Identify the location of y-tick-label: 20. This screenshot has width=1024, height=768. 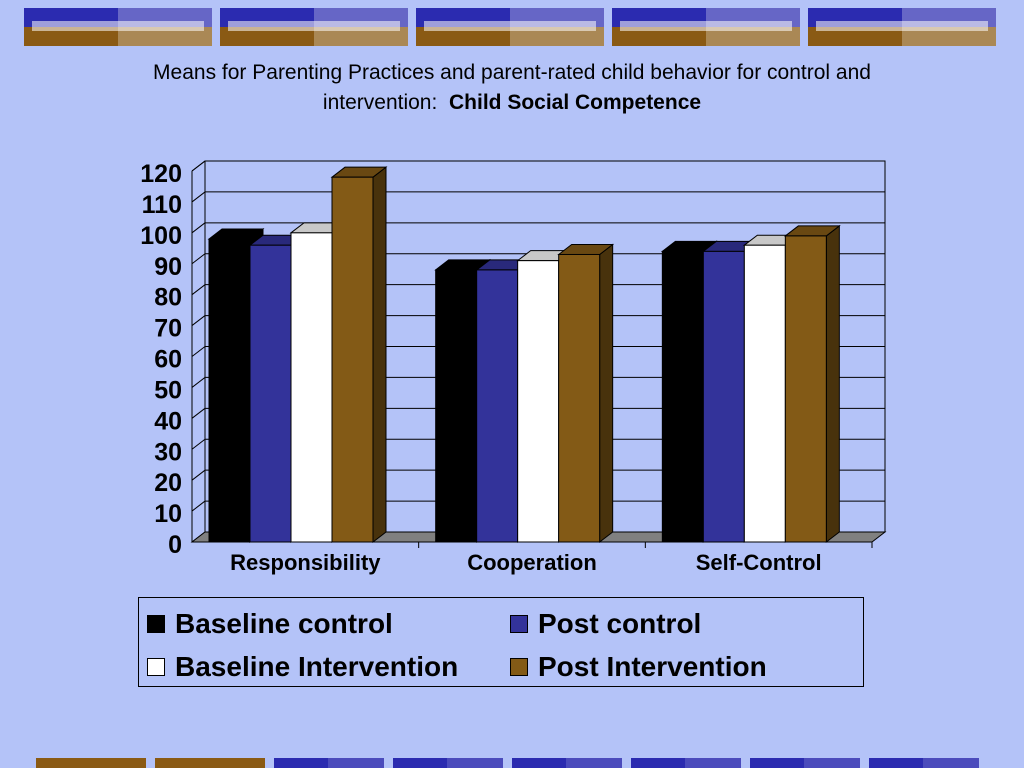
(168, 483).